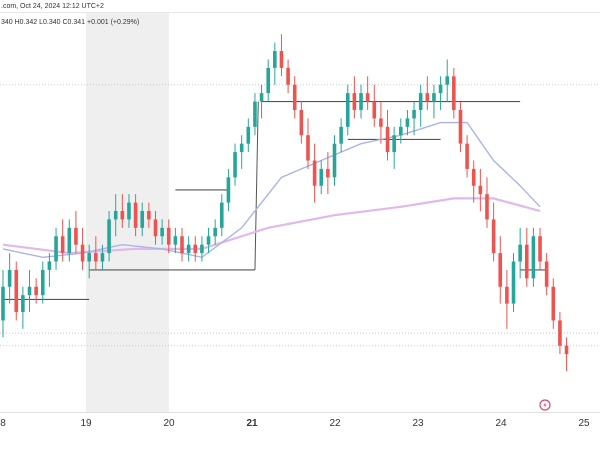 The width and height of the screenshot is (600, 450). I want to click on x-tick-label: 25, so click(584, 423).